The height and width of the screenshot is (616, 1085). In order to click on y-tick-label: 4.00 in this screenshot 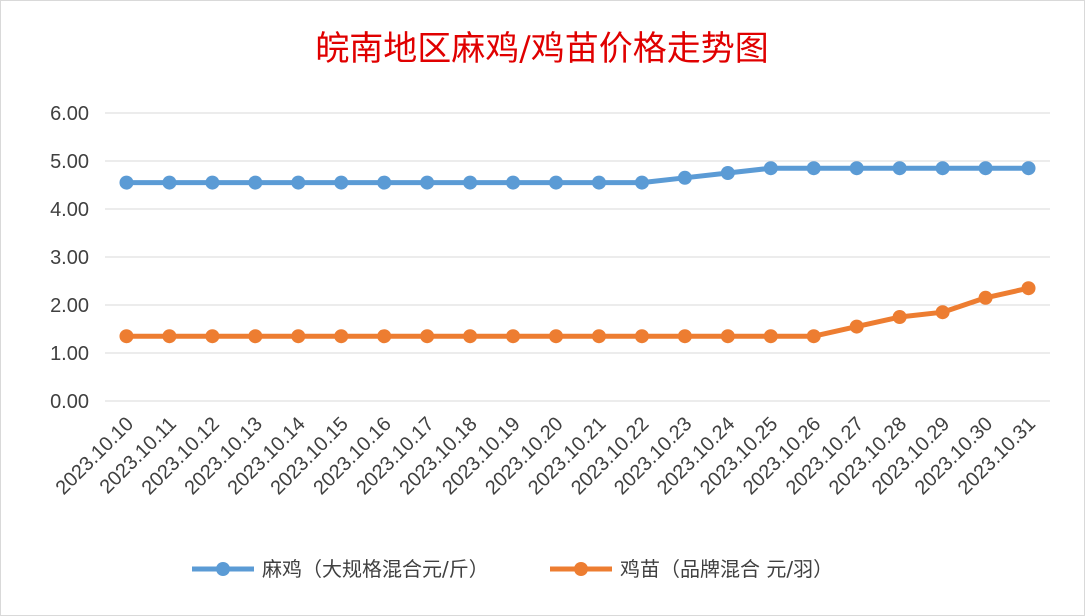, I will do `click(69, 210)`.